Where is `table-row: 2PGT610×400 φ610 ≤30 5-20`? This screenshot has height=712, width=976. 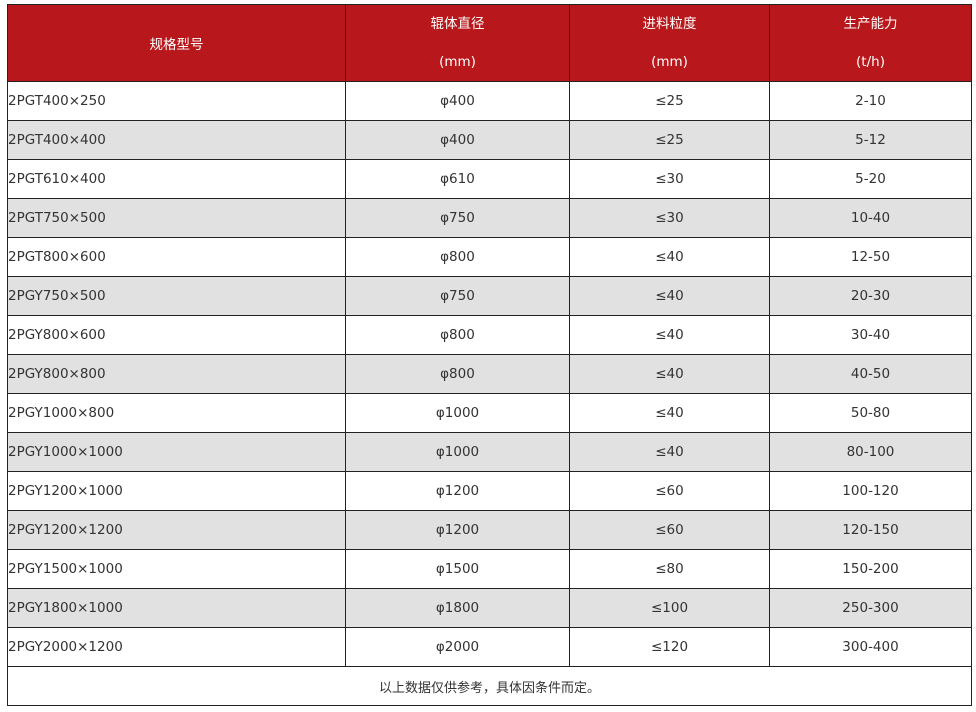
table-row: 2PGT610×400 φ610 ≤30 5-20 is located at coordinates (489, 179).